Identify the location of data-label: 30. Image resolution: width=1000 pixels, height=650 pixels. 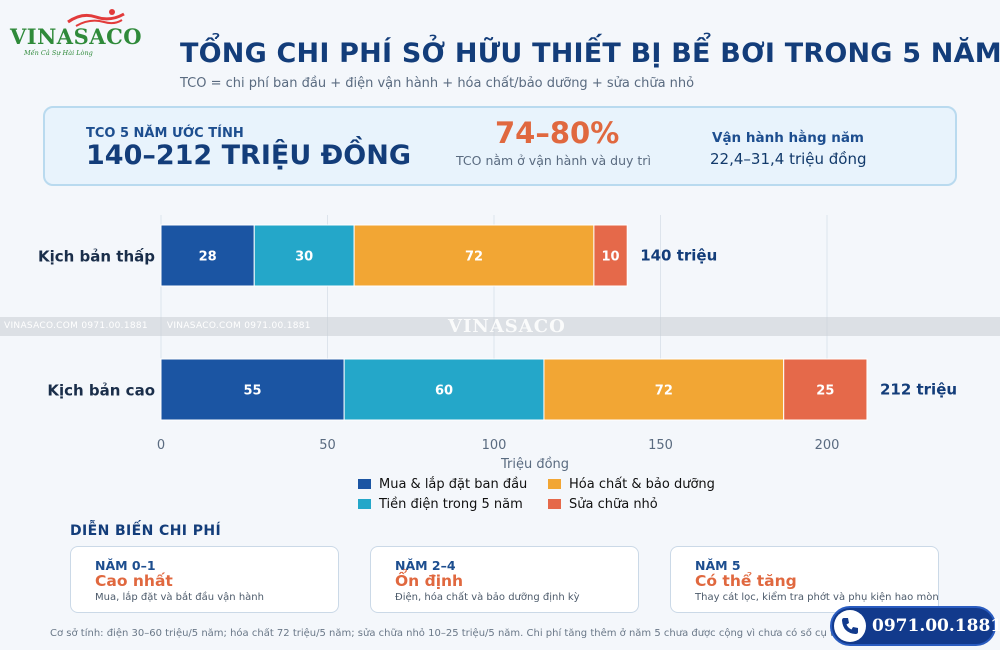
(304, 257).